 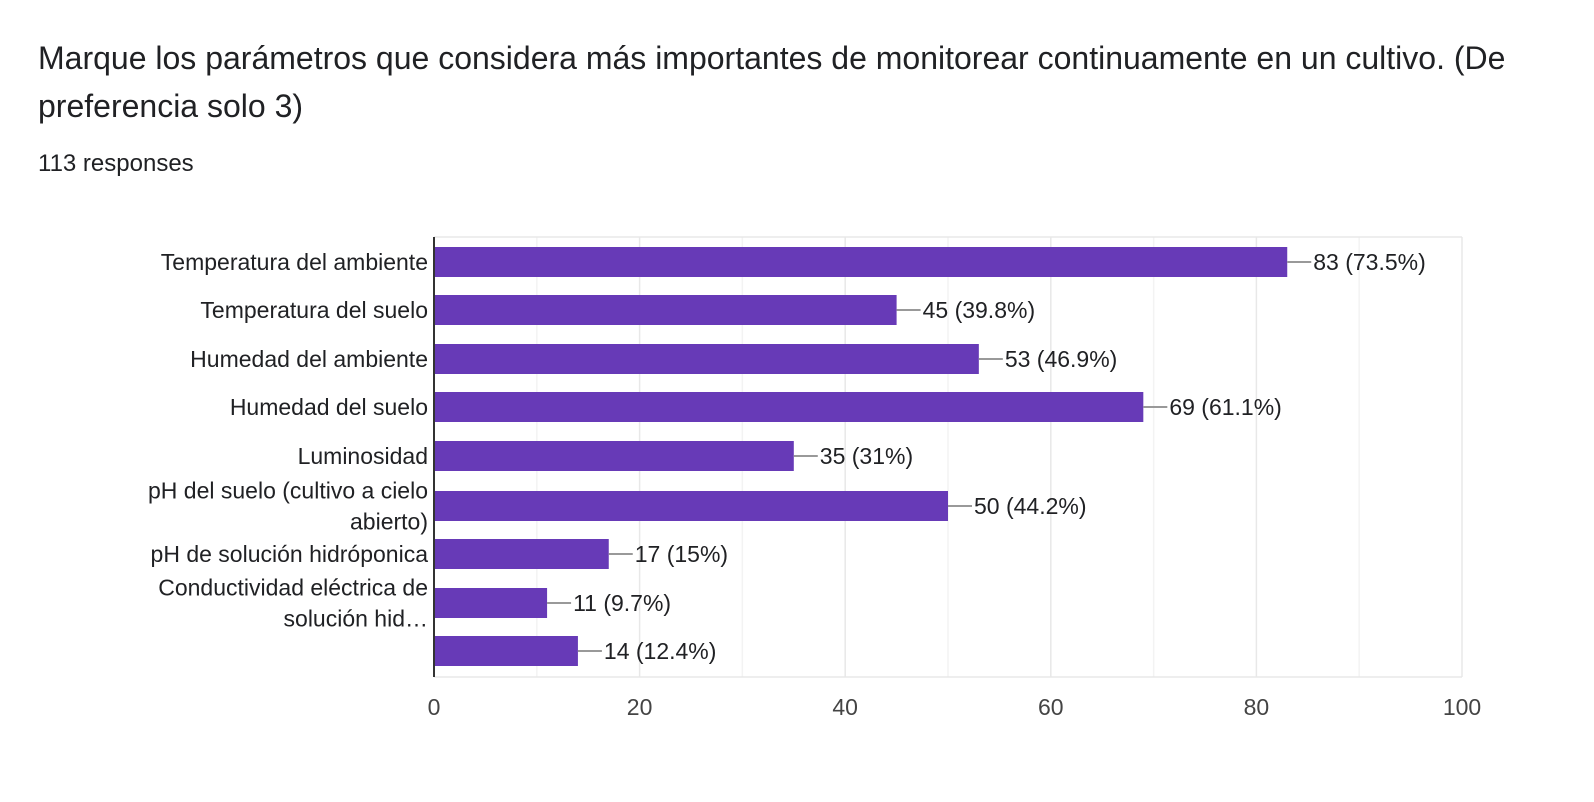 What do you see at coordinates (1462, 707) in the screenshot?
I see `x-tick-label: 100` at bounding box center [1462, 707].